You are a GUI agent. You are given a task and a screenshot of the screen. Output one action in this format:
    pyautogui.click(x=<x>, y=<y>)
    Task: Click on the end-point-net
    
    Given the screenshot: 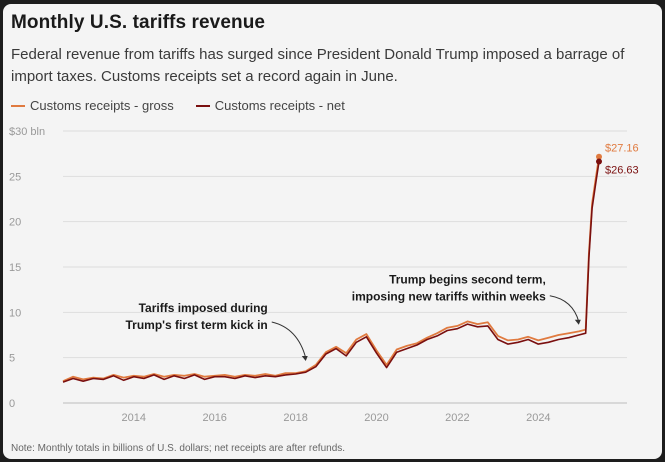 What is the action you would take?
    pyautogui.click(x=599, y=161)
    